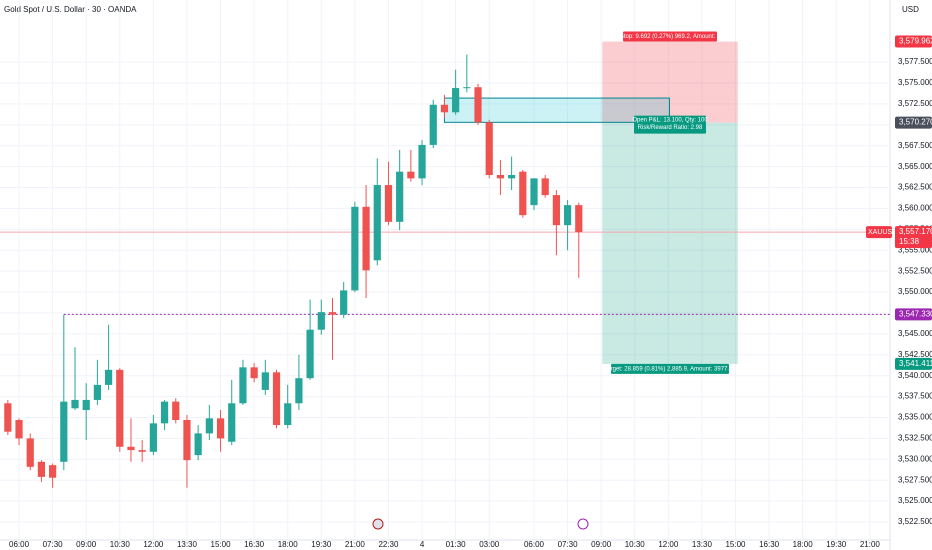  I want to click on y-tick-label: 3,577.500, so click(915, 61).